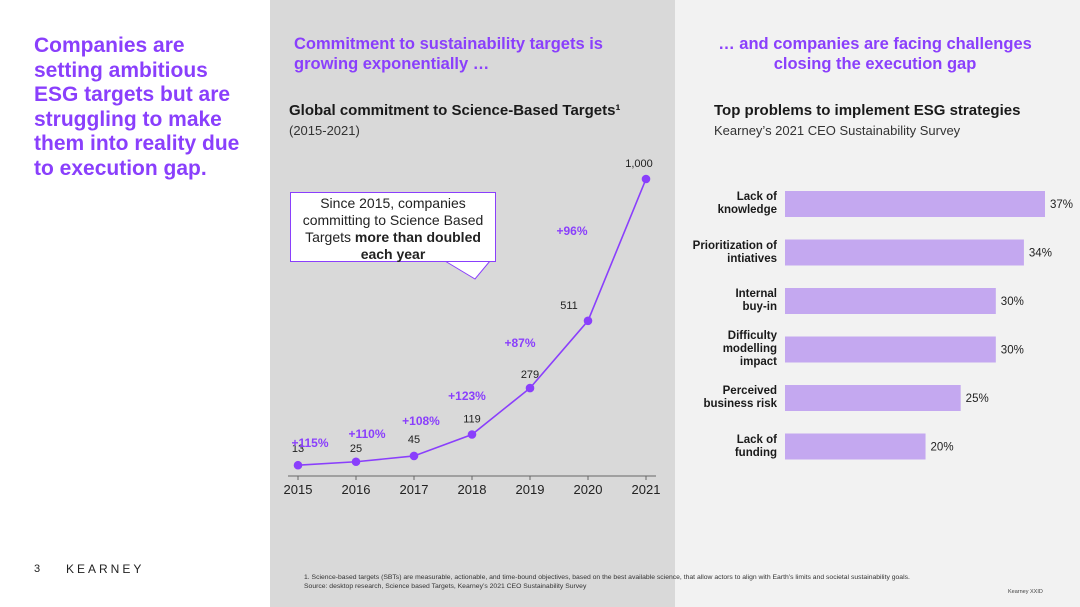  What do you see at coordinates (758, 362) in the screenshot?
I see `bar-category-label-line: impact` at bounding box center [758, 362].